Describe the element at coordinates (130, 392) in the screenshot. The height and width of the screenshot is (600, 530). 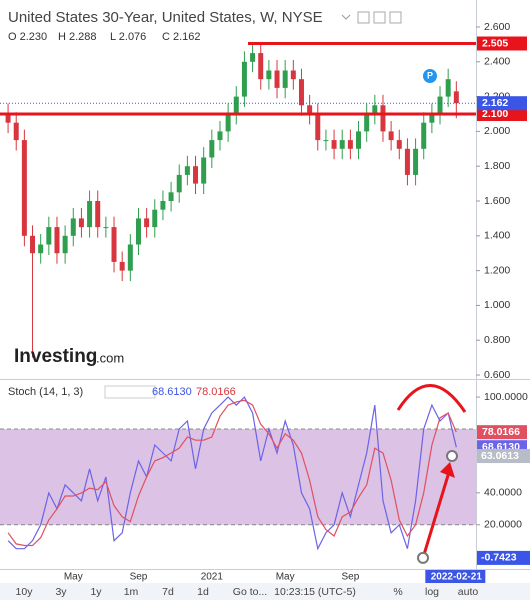
I see `stoch-icons` at that location.